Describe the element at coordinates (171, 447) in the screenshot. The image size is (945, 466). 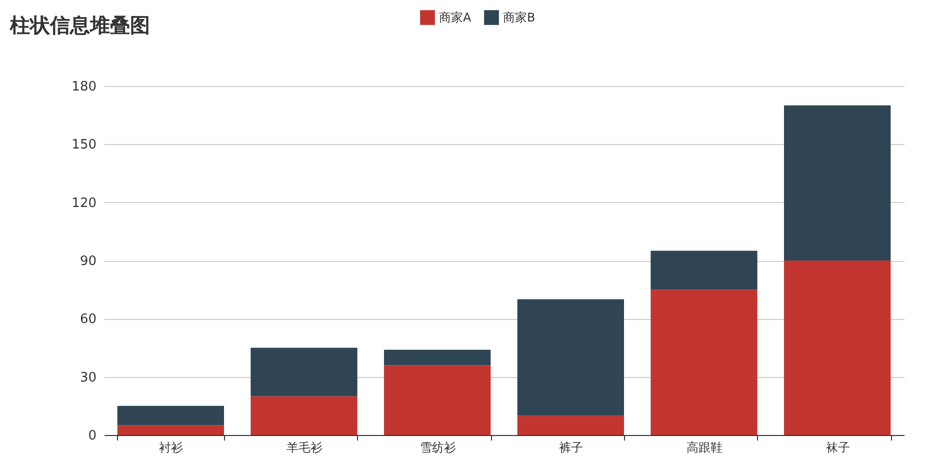
I see `x-tick-label: 衬衫` at that location.